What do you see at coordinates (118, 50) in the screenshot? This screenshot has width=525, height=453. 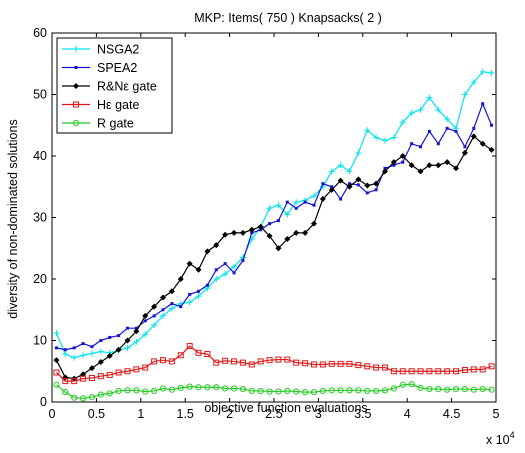 I see `legend-label: NSGA2` at bounding box center [118, 50].